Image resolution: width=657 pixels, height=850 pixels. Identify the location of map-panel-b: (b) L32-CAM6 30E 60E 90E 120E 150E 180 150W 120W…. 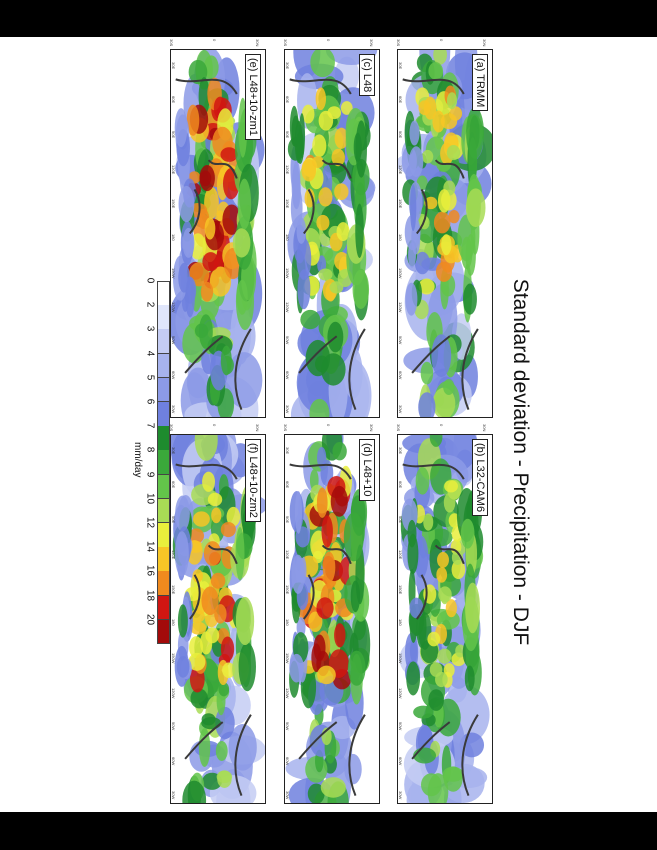
(445, 619).